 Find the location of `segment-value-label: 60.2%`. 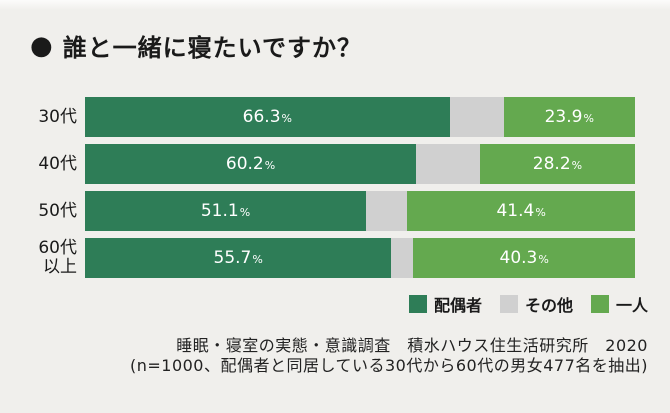

segment-value-label: 60.2% is located at coordinates (250, 164).